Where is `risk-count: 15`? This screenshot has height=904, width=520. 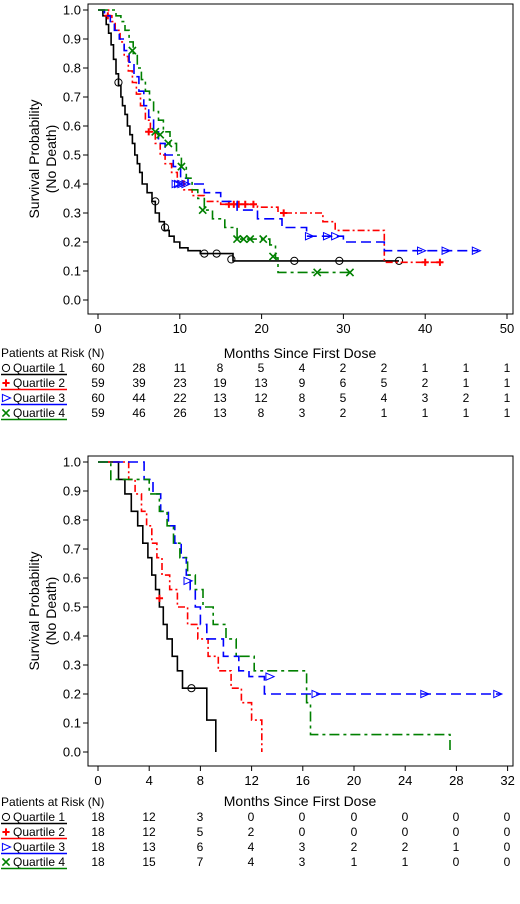
risk-count: 15 is located at coordinates (149, 862).